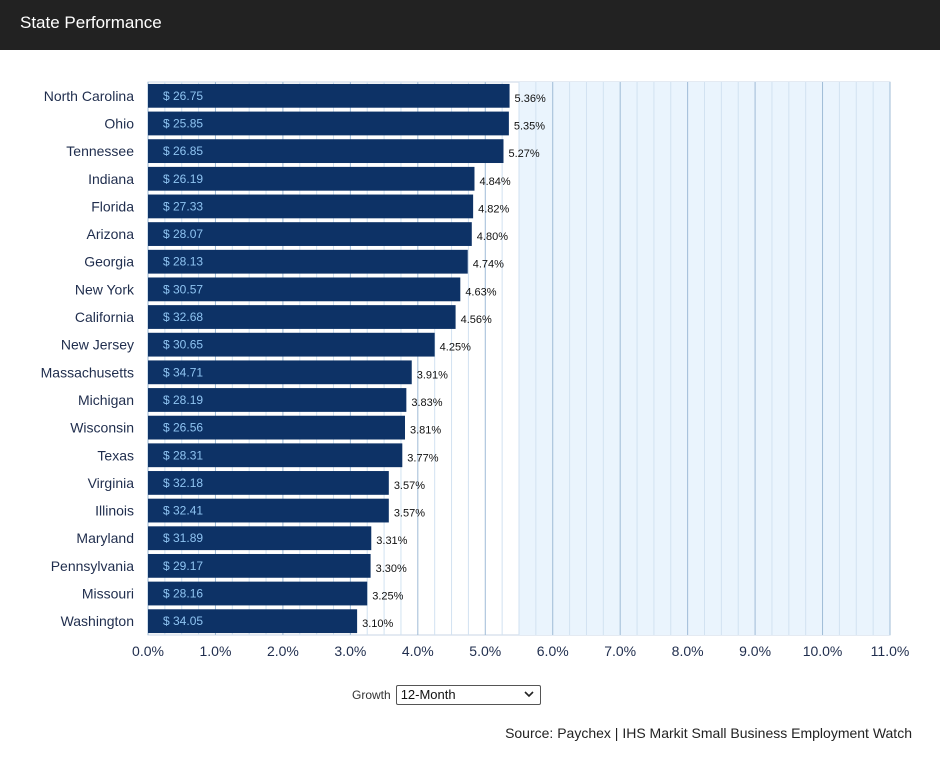  What do you see at coordinates (183, 621) in the screenshot?
I see `bar-wage-label: $ 34.05` at bounding box center [183, 621].